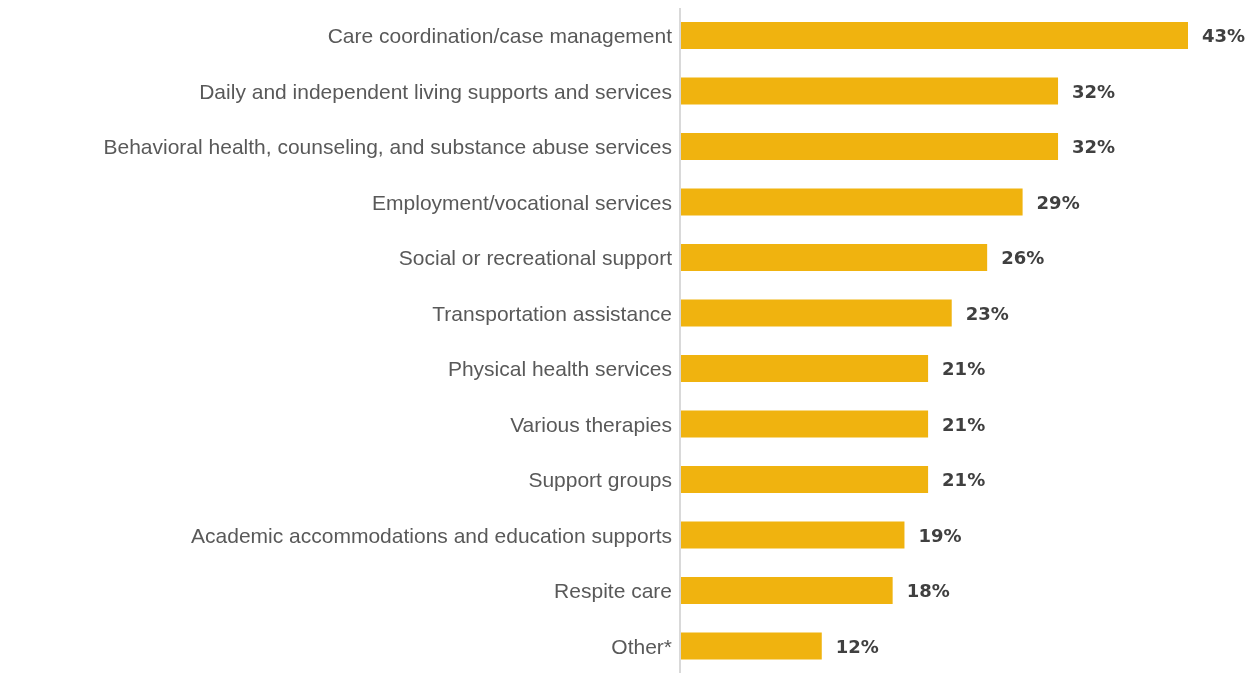 The width and height of the screenshot is (1258, 673). I want to click on data-label: 12%, so click(857, 646).